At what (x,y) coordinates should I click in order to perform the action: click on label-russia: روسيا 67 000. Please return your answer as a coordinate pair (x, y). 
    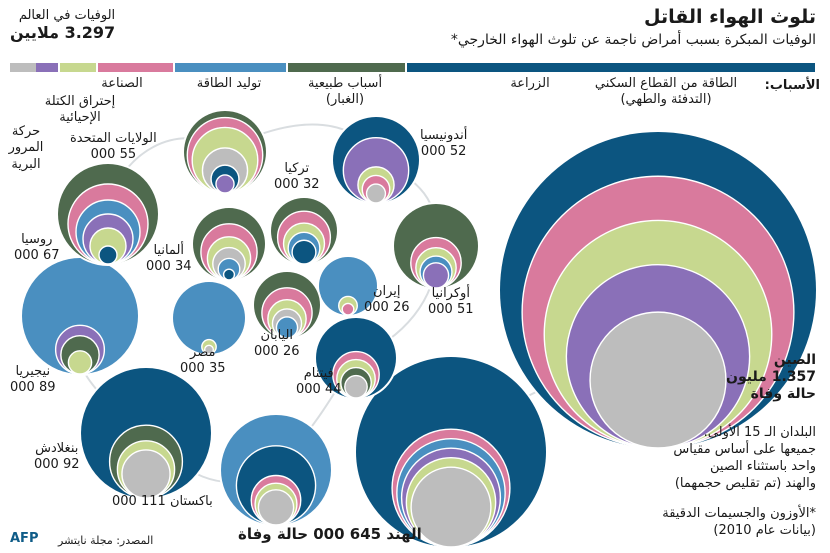
    Looking at the image, I should click on (37, 248).